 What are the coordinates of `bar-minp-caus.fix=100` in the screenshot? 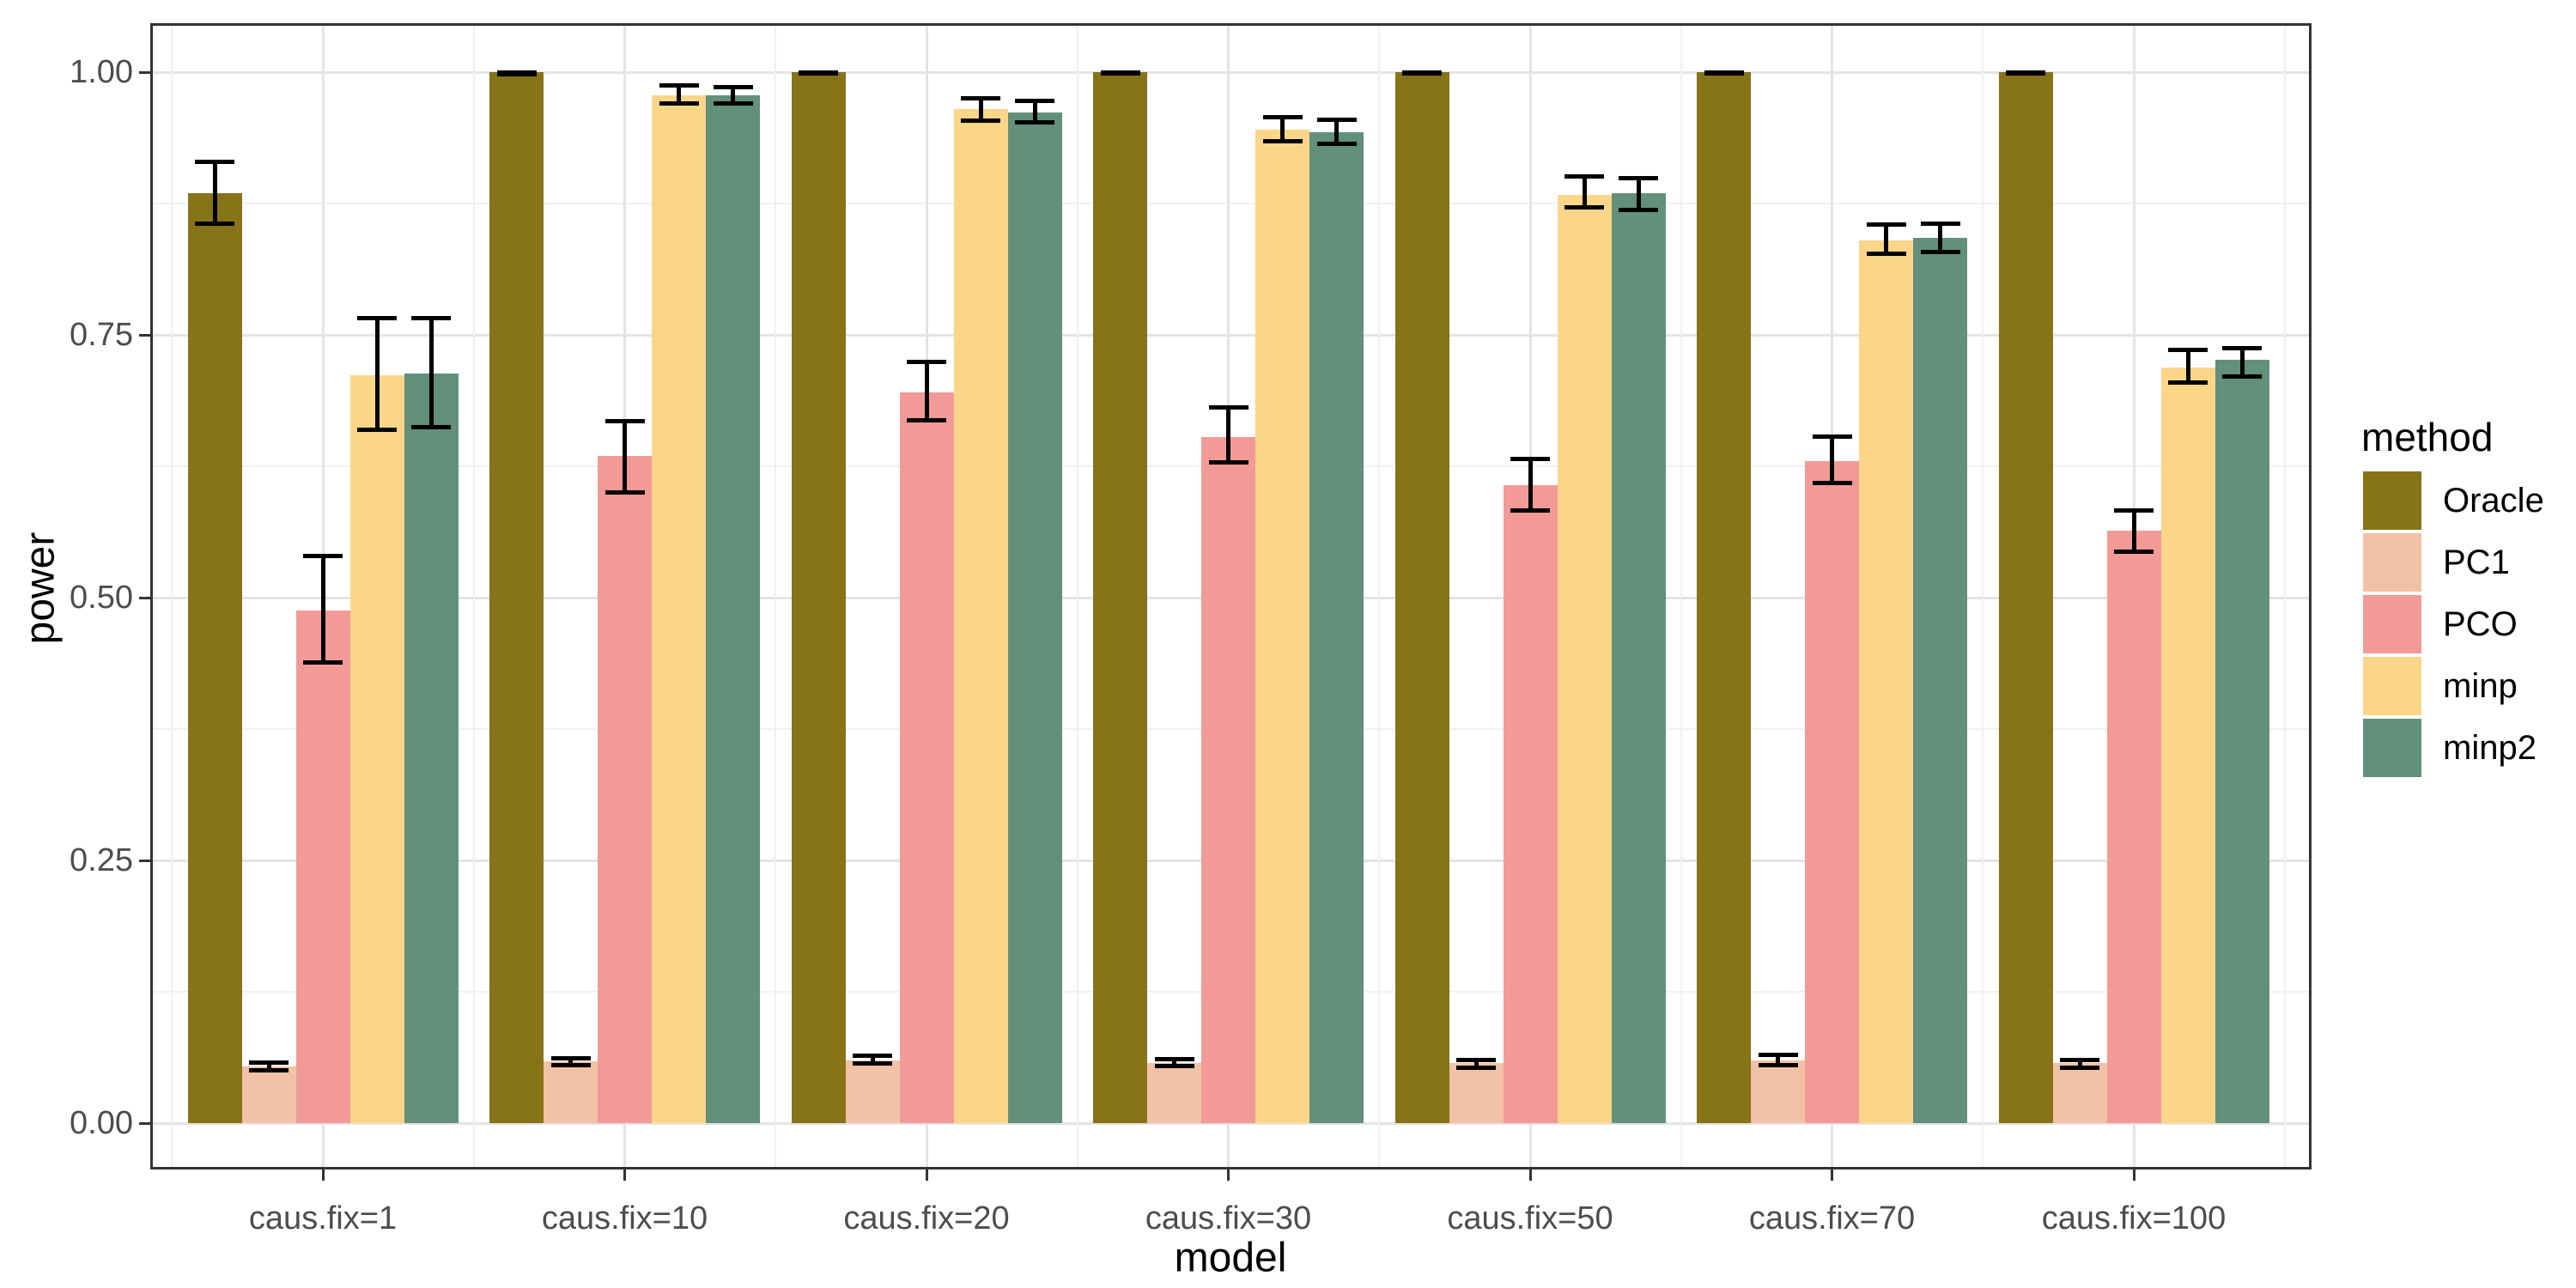 It's located at (2187, 745).